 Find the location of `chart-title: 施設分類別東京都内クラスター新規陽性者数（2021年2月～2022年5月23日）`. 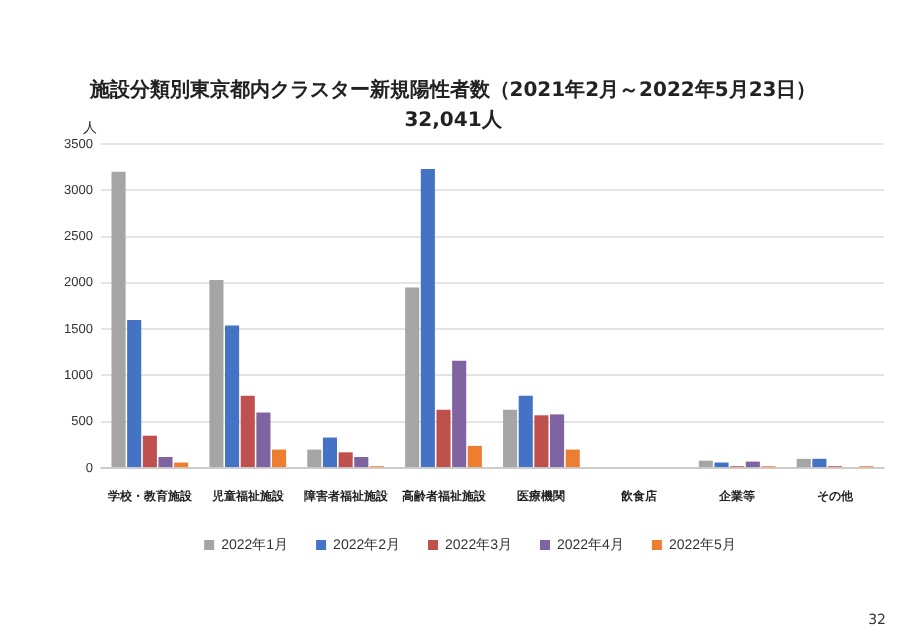

chart-title: 施設分類別東京都内クラスター新規陽性者数（2021年2月～2022年5月23日） is located at coordinates (453, 90).